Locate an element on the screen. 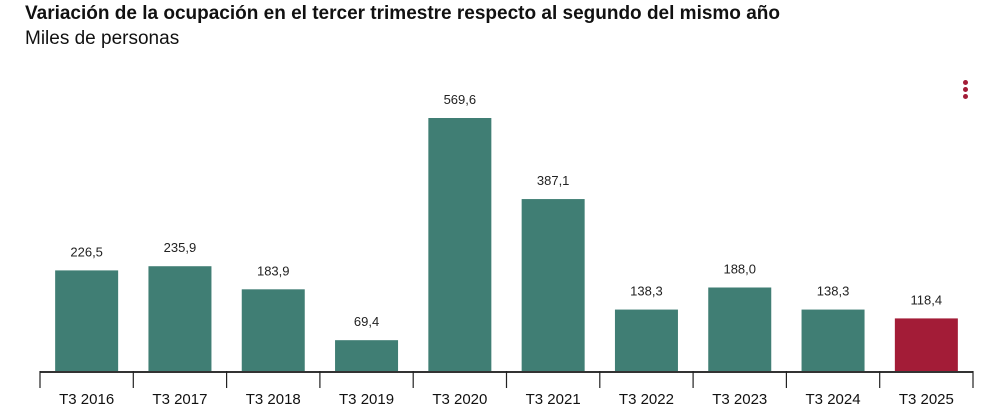 This screenshot has width=987, height=420. data-label: 226,5 is located at coordinates (86, 251).